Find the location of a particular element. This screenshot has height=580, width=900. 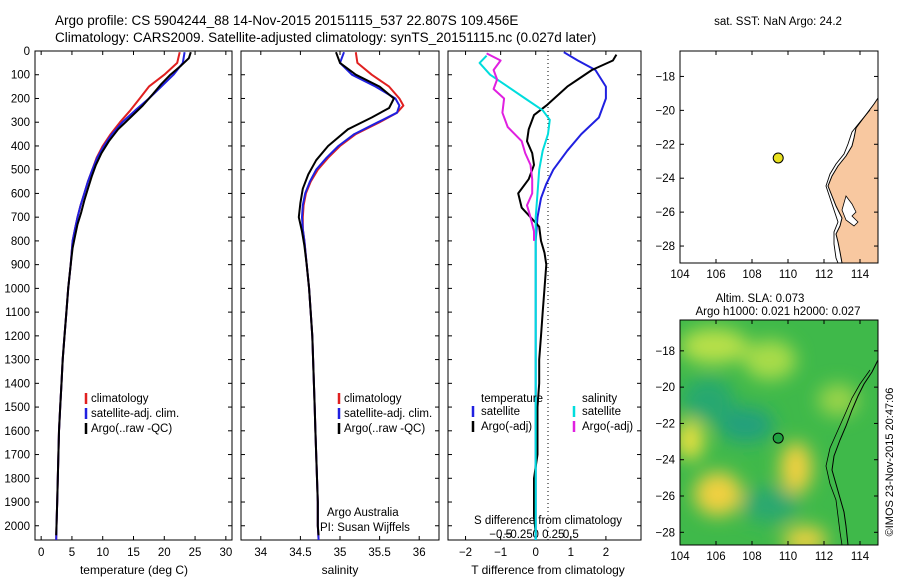

x-tick-label: 20 is located at coordinates (164, 553).